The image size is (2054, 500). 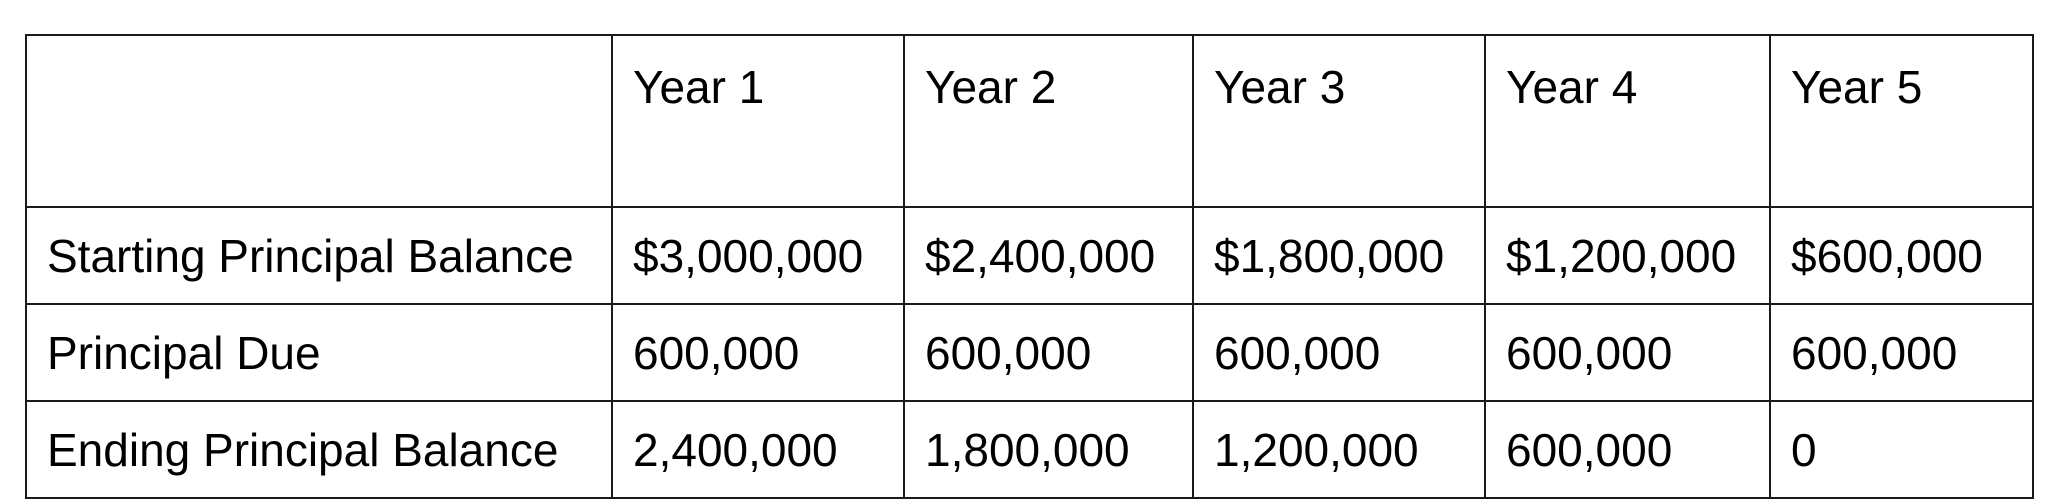 I want to click on table-cell: $600,000, so click(x=1901, y=255).